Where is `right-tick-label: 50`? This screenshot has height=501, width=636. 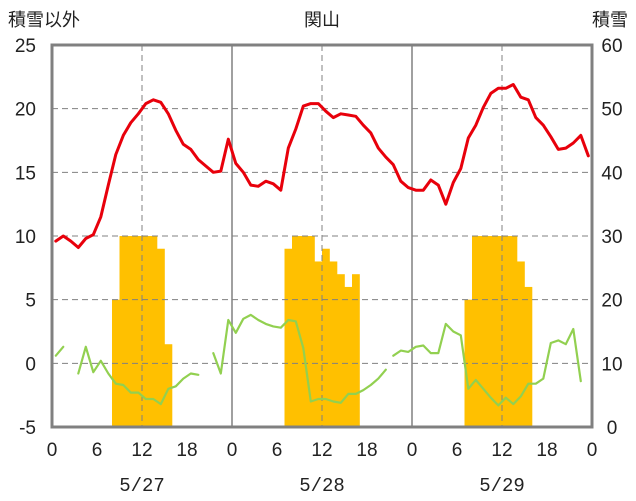
right-tick-label: 50 is located at coordinates (611, 110).